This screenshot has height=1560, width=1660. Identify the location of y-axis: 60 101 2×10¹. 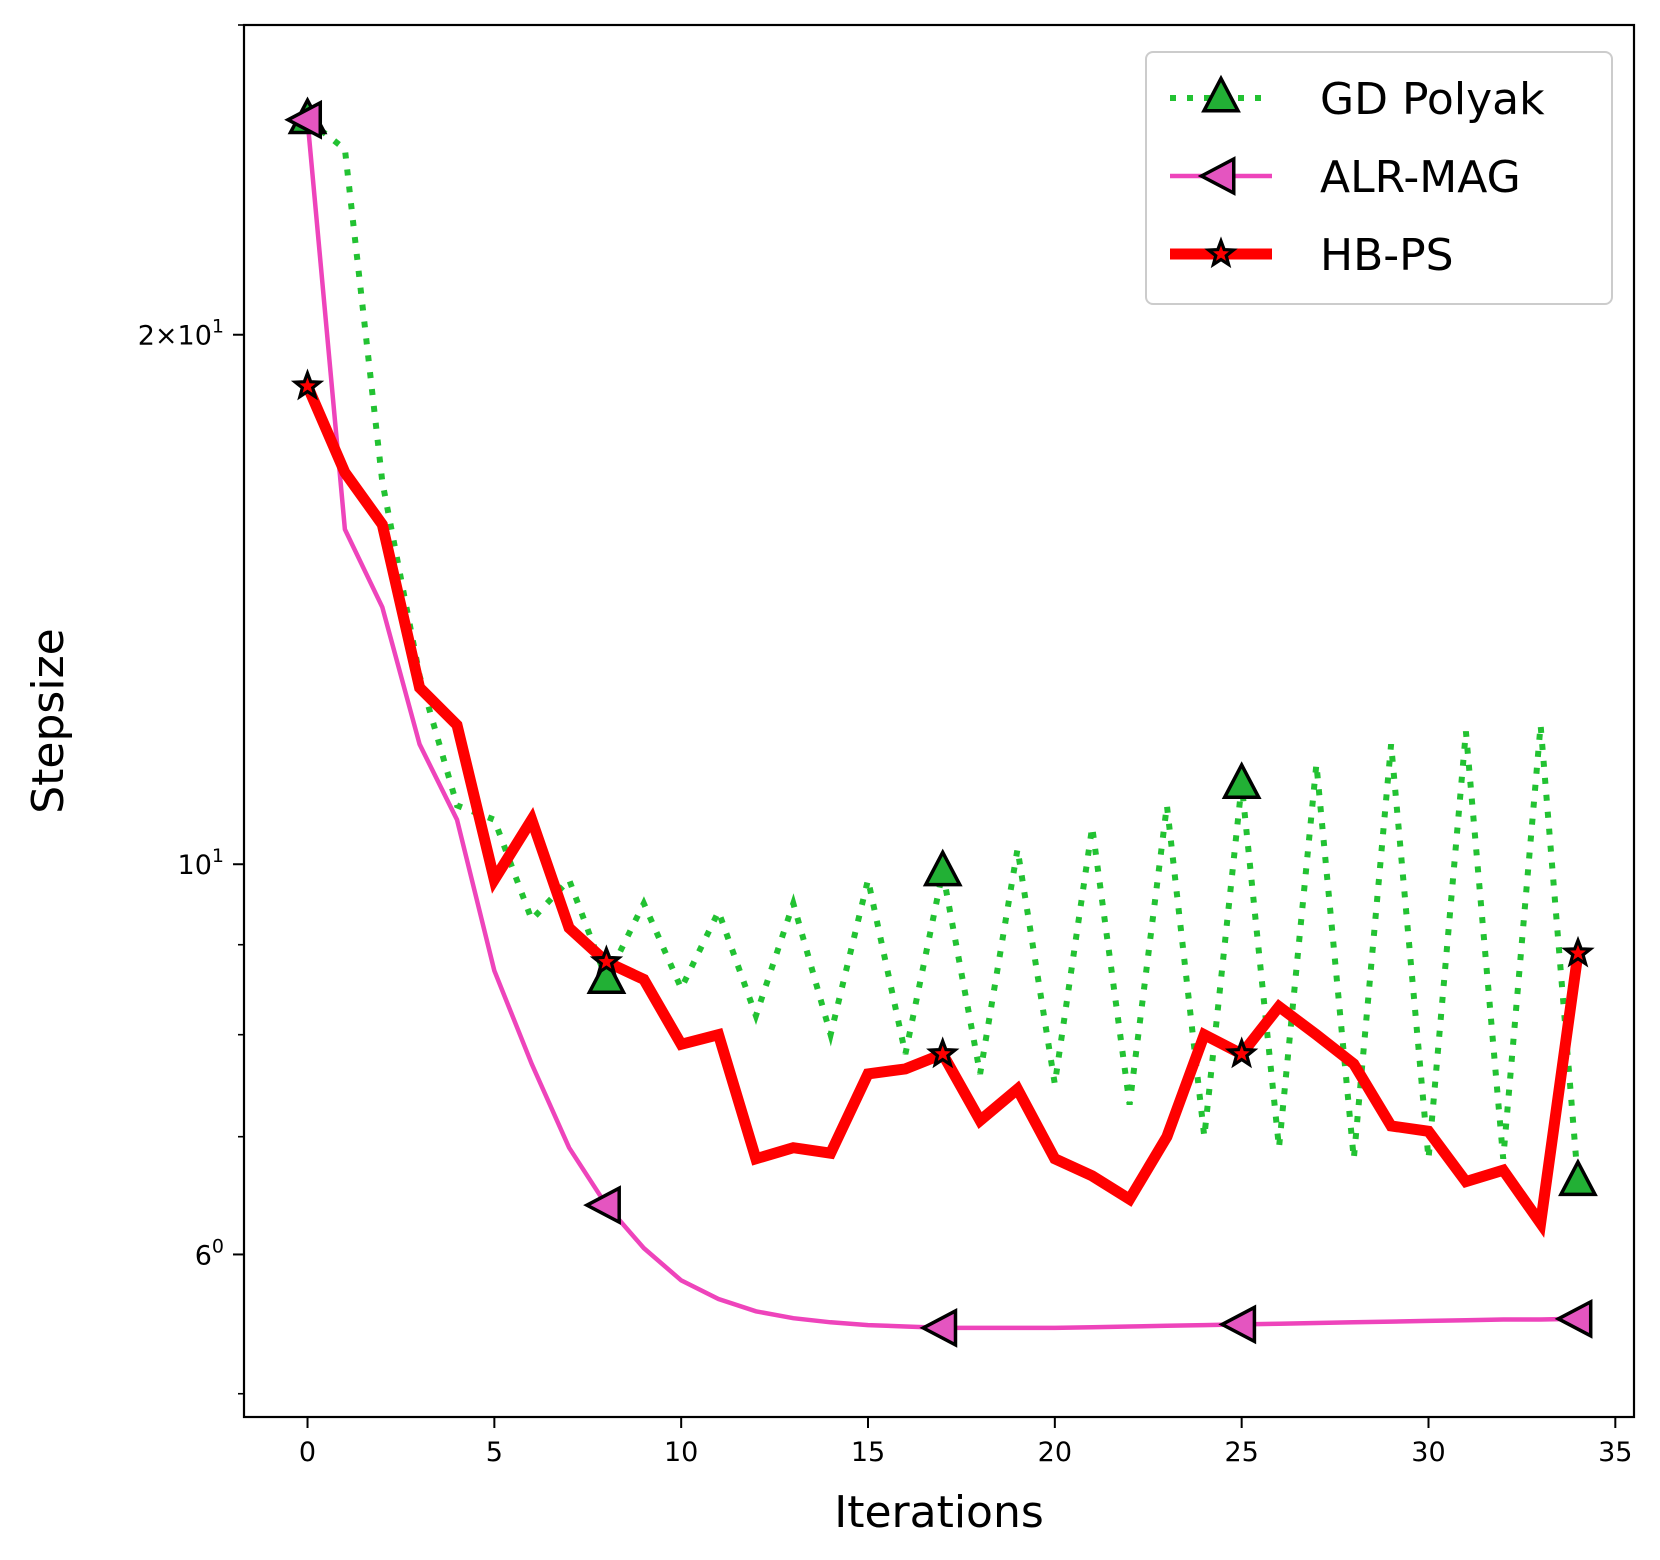
(191, 709).